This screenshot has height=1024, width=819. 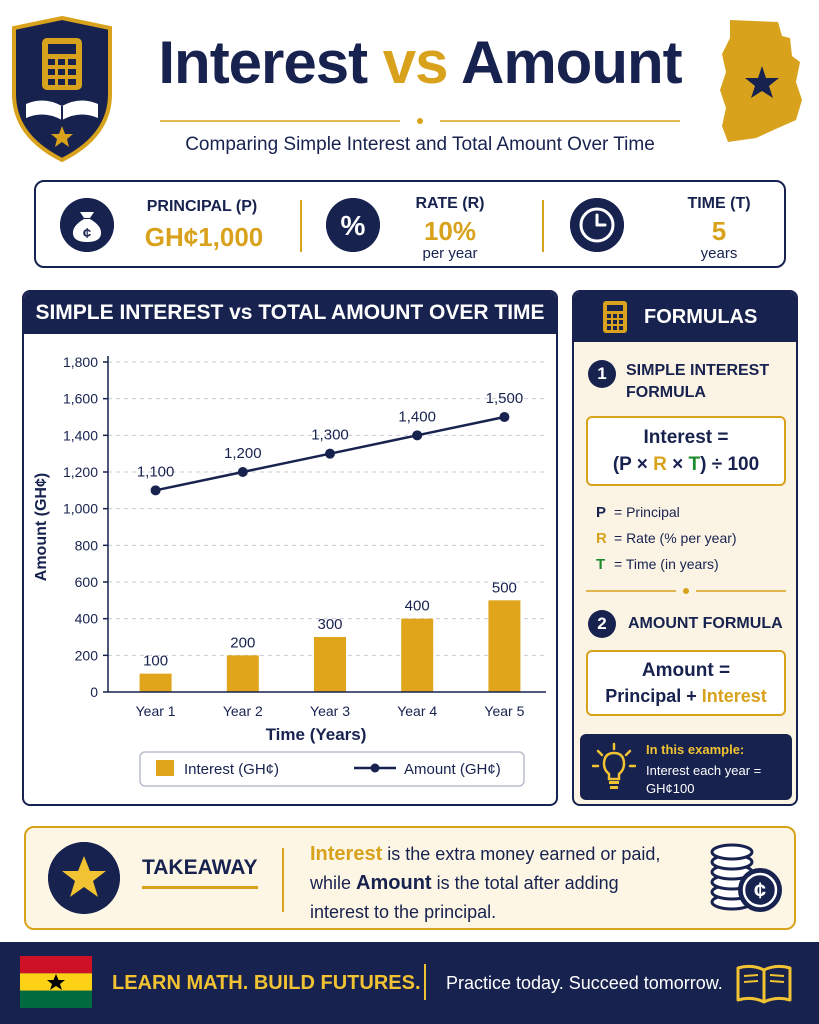 What do you see at coordinates (80, 362) in the screenshot?
I see `y-tick-label: 1,800` at bounding box center [80, 362].